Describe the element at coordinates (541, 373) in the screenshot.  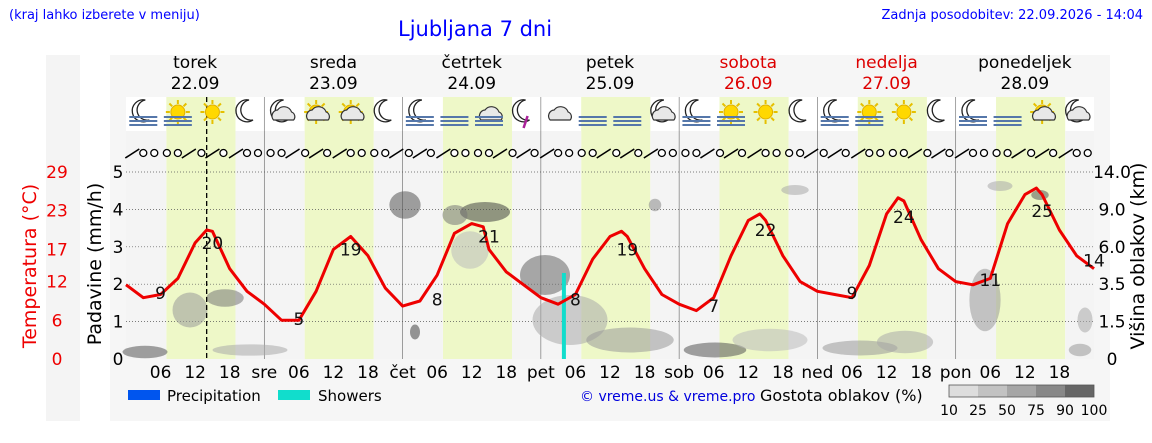
I see `x-tick-label: pet` at that location.